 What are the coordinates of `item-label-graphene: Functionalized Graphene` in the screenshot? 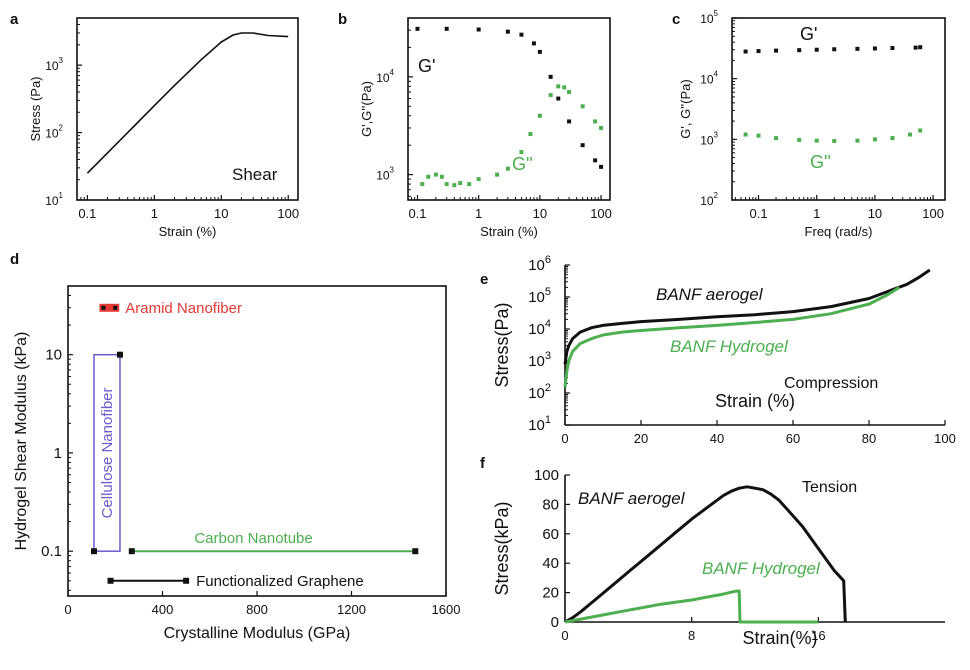 It's located at (280, 581).